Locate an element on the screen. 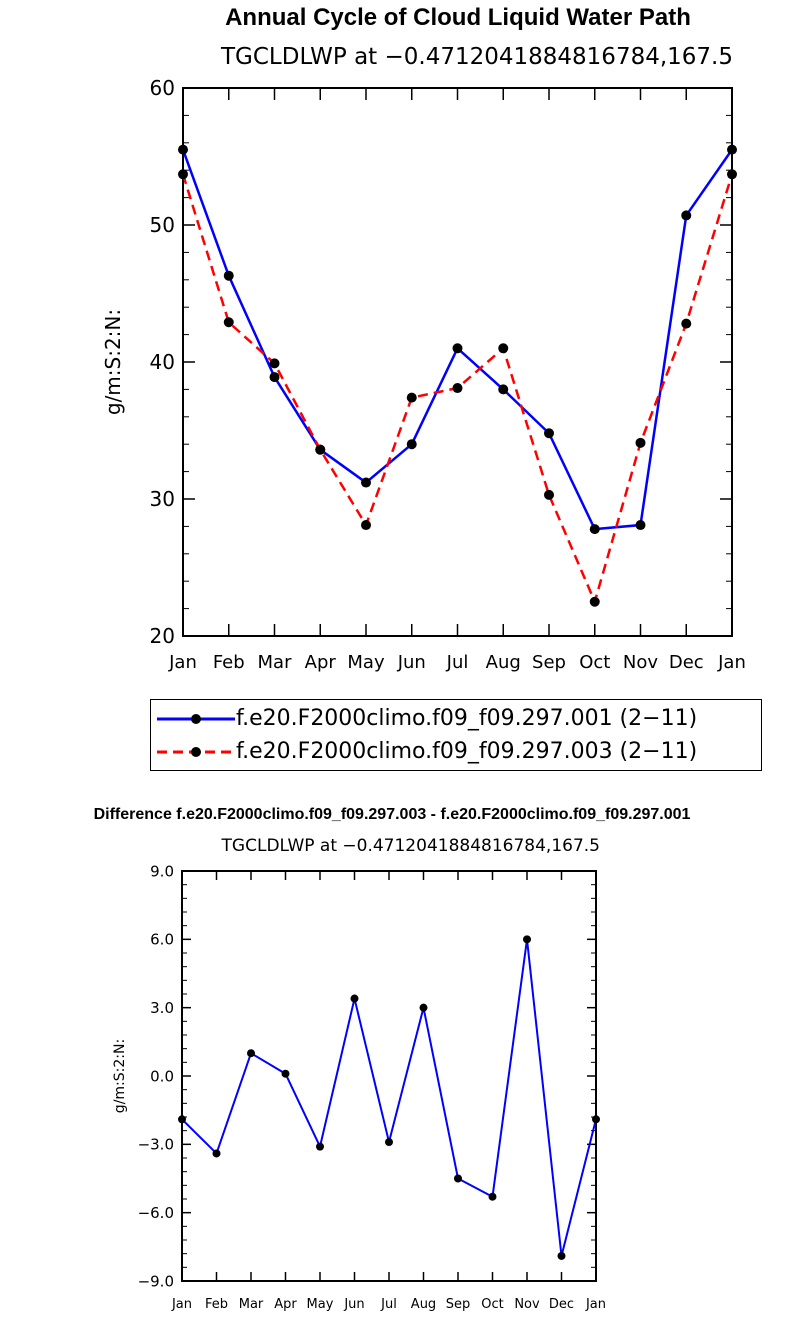  diff-ytick-label: 9.0 is located at coordinates (162, 871).